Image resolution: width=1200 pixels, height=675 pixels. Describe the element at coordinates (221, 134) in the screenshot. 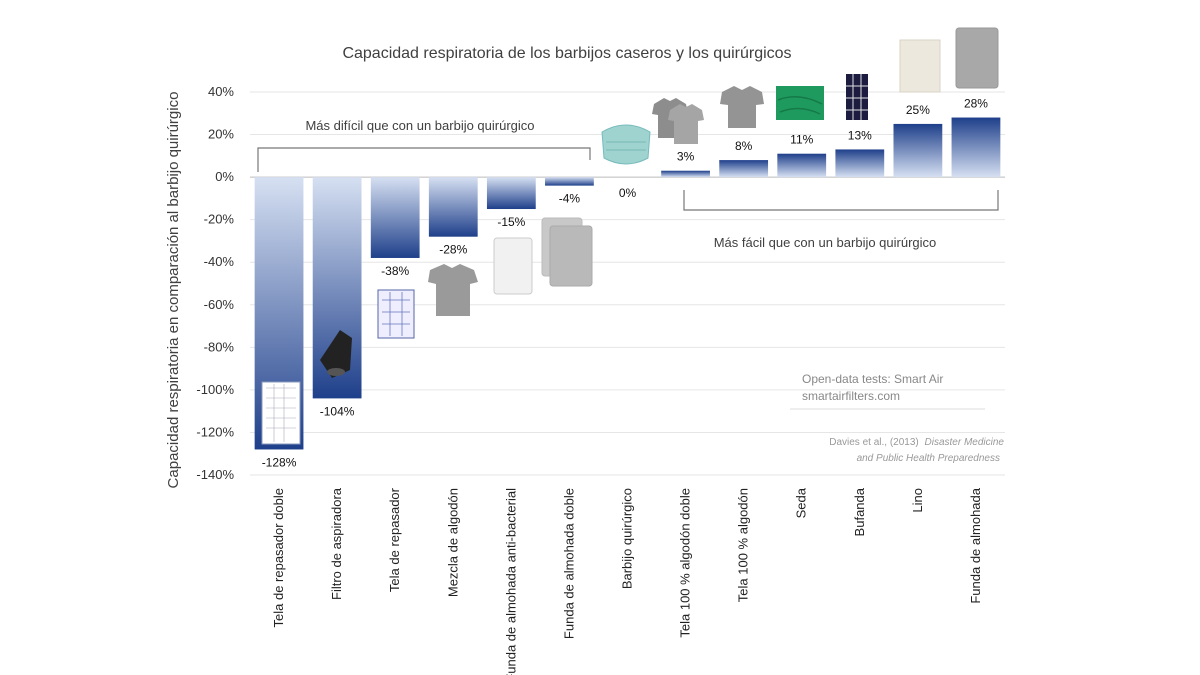

I see `y-tick-label: 20%` at that location.